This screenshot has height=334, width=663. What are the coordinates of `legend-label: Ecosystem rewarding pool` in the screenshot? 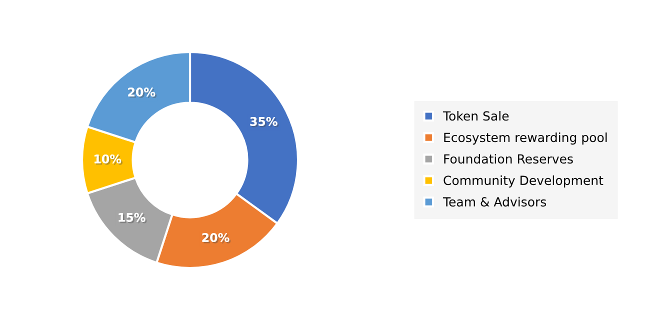 It's located at (525, 138).